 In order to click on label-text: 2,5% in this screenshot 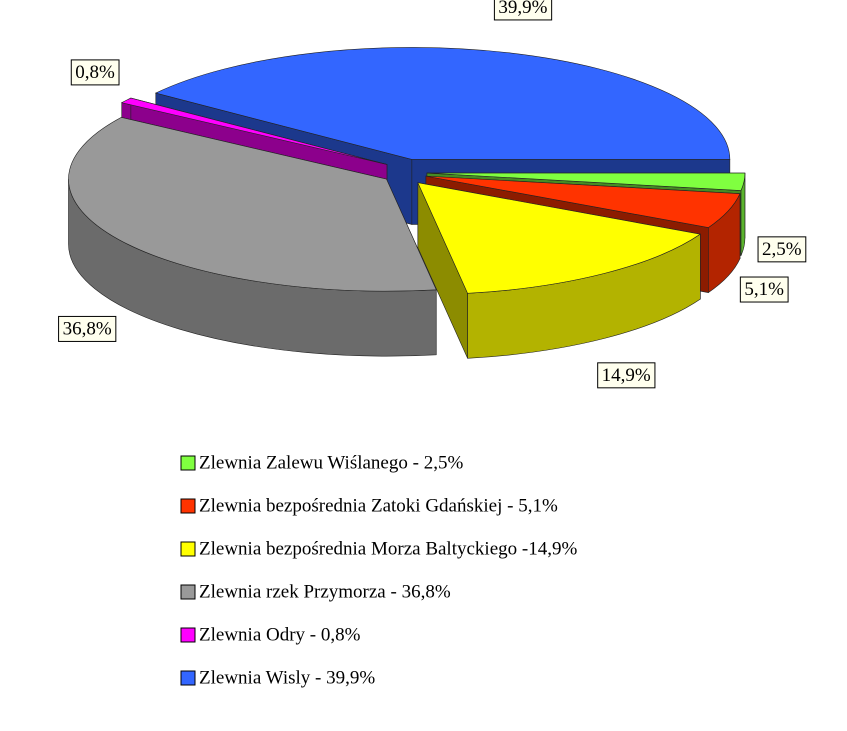, I will do `click(782, 249)`.